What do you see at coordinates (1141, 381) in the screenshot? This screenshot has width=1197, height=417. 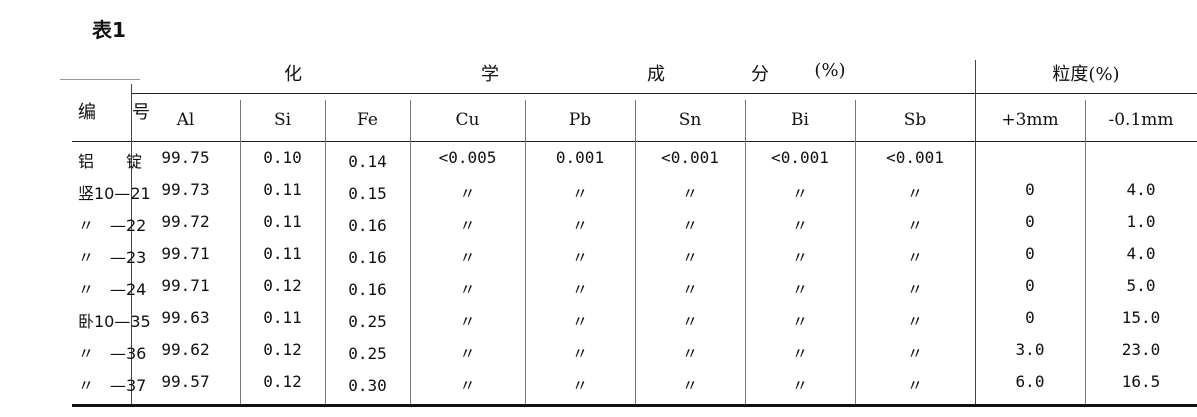 I see `table-cell: 16.5` at bounding box center [1141, 381].